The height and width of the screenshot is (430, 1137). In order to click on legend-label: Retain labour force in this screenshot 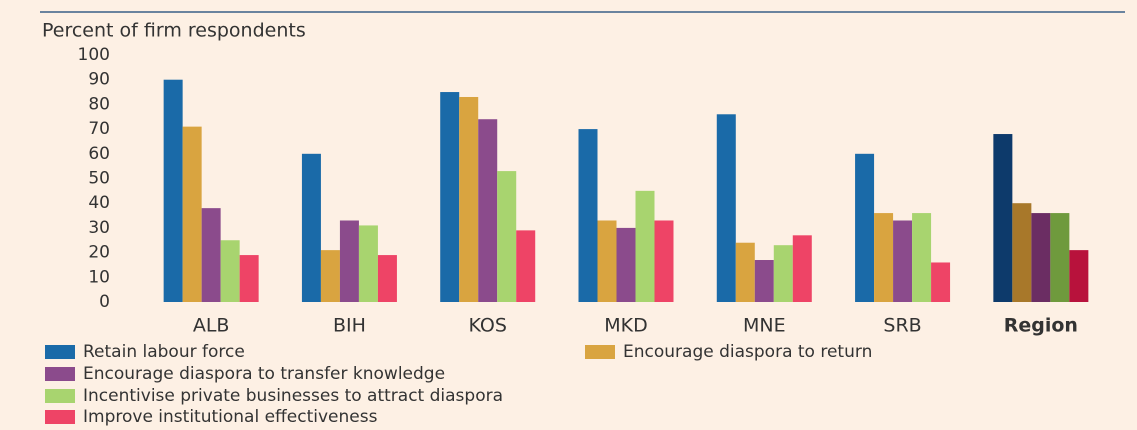, I will do `click(164, 352)`.